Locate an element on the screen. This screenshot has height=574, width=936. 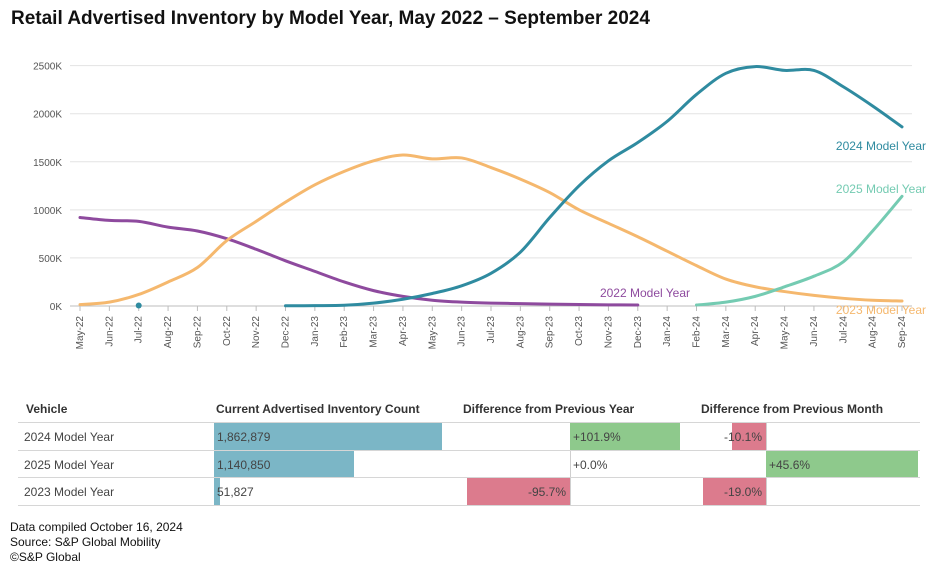
table-row: 2025 Model Year 1,140,850 +0.0% +45.6% is located at coordinates (469, 463).